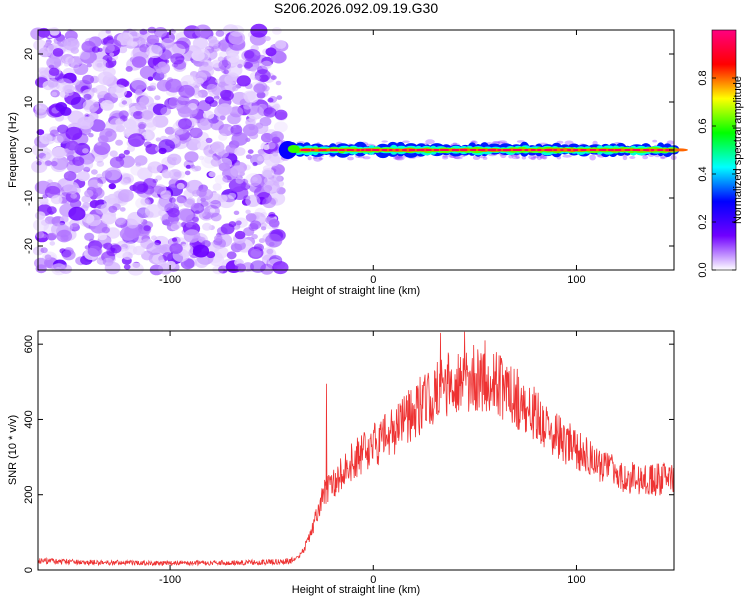  Describe the element at coordinates (703, 221) in the screenshot. I see `colorbar-tick-label: 0.2` at that location.